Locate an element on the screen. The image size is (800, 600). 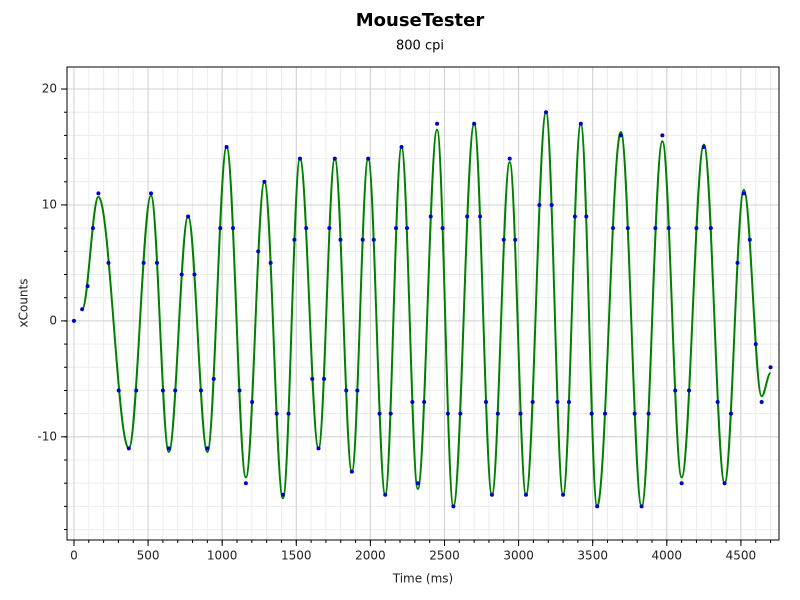
y-tick-label: 10 is located at coordinates (49, 204).